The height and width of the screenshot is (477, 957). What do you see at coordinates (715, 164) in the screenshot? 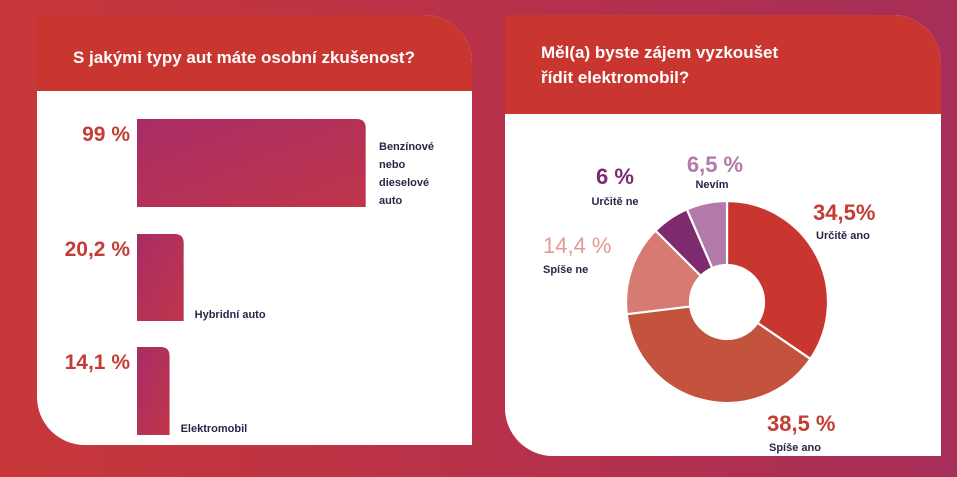
I see `slice-value-label: 6,5 %` at bounding box center [715, 164].